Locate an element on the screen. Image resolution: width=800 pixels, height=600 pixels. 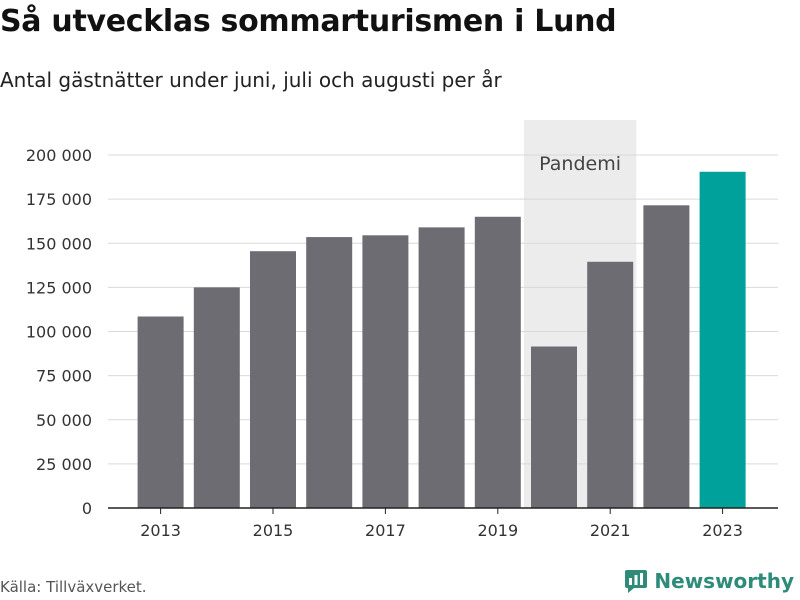
brand-name: Newsworthy is located at coordinates (724, 581).